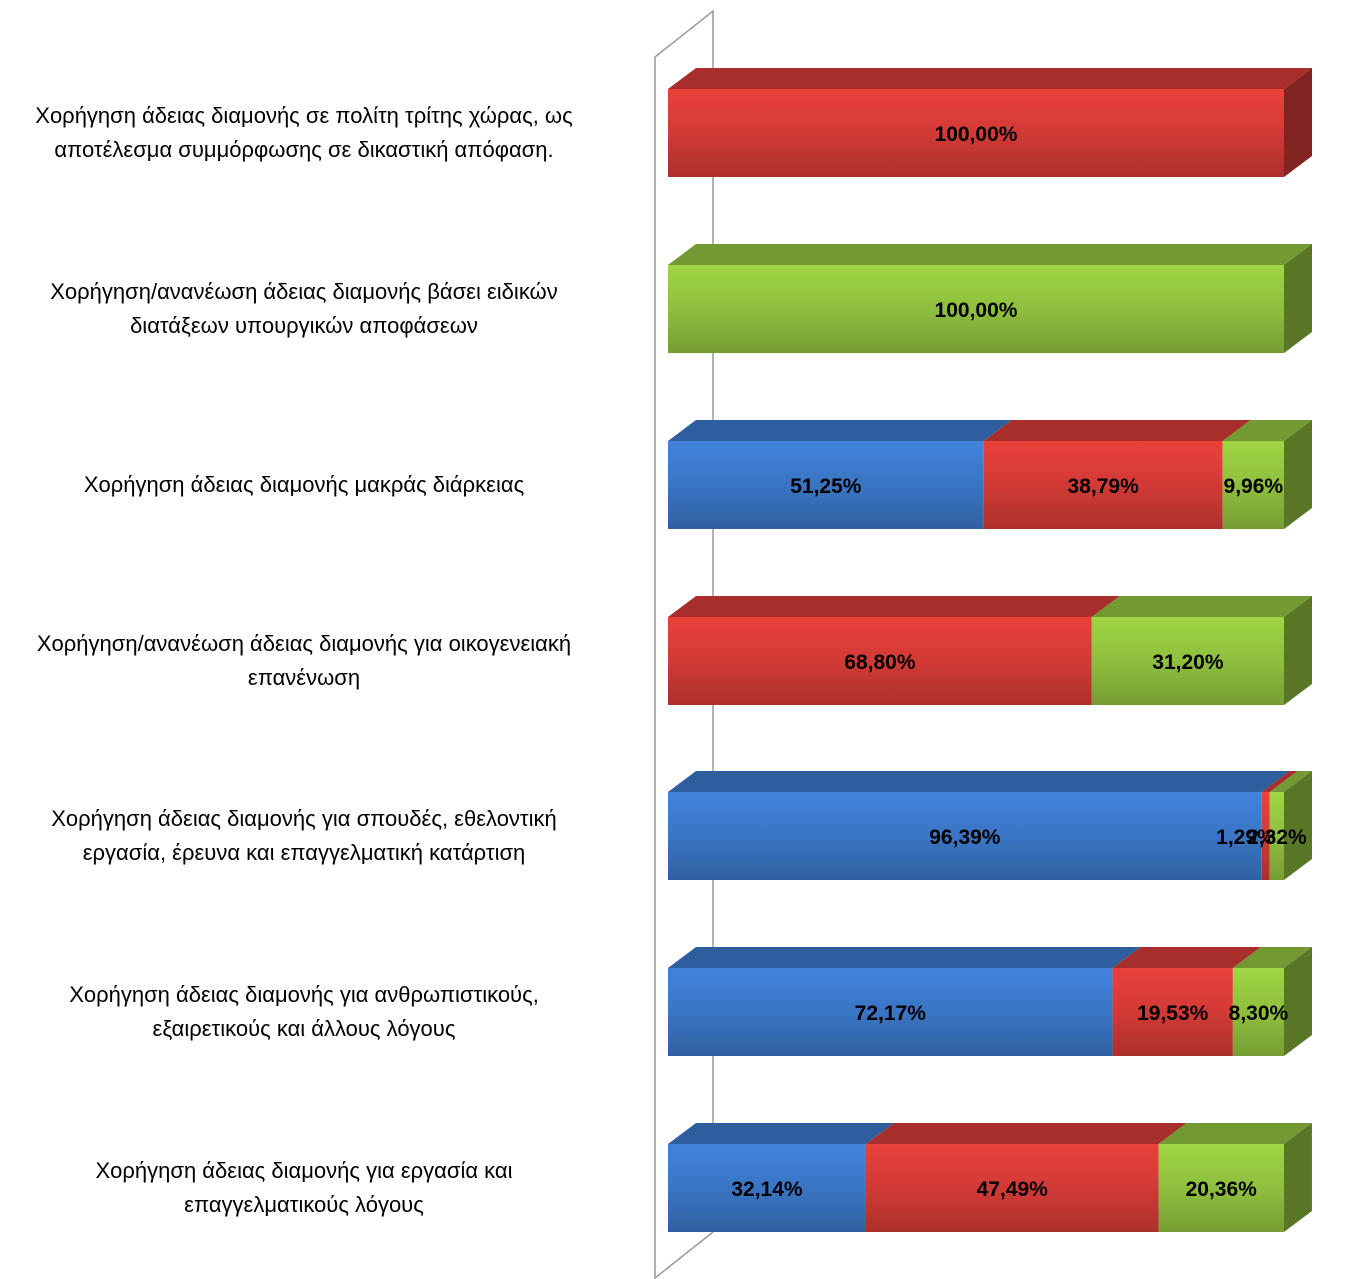 This screenshot has width=1362, height=1279. I want to click on data-label: 96,39%, so click(965, 837).